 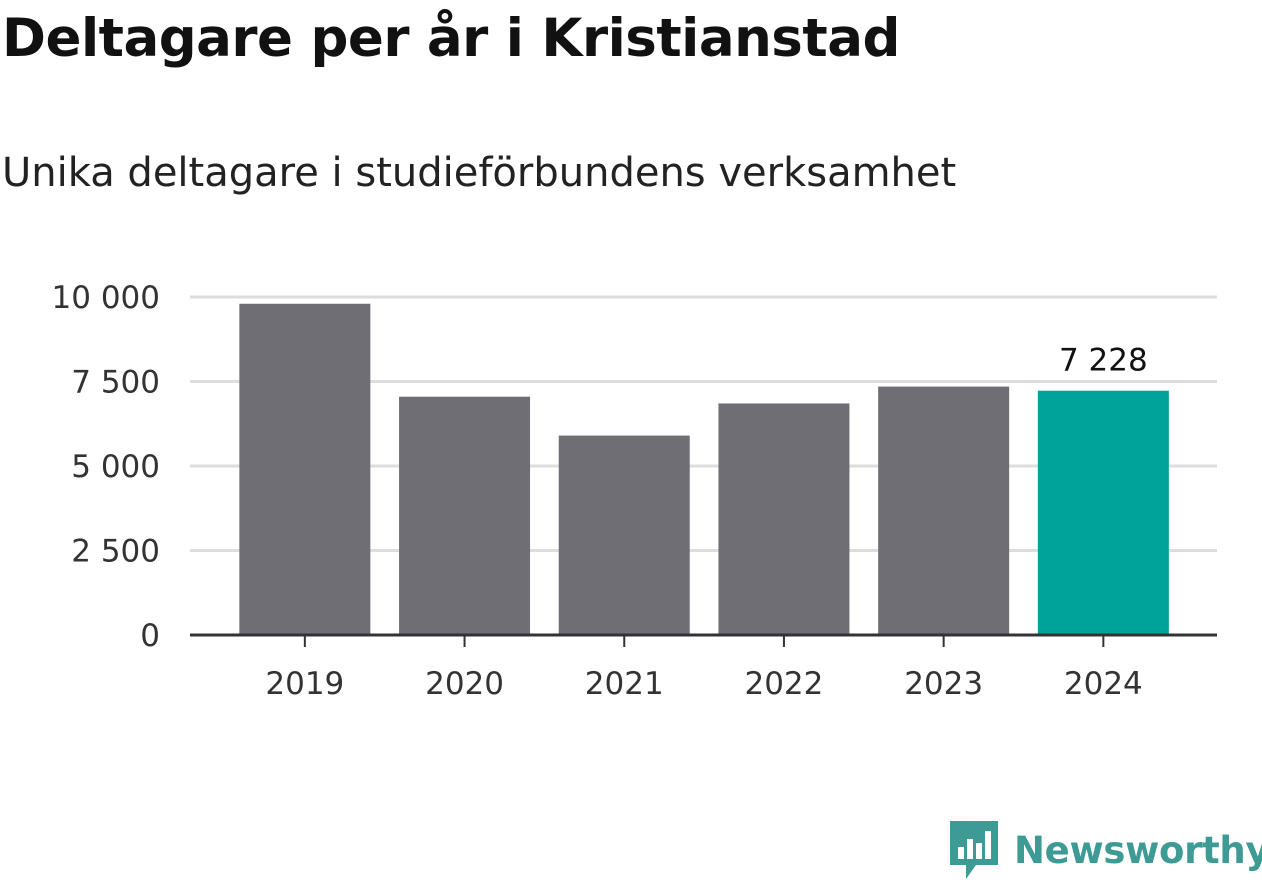 What do you see at coordinates (465, 515) in the screenshot?
I see `bar-2020` at bounding box center [465, 515].